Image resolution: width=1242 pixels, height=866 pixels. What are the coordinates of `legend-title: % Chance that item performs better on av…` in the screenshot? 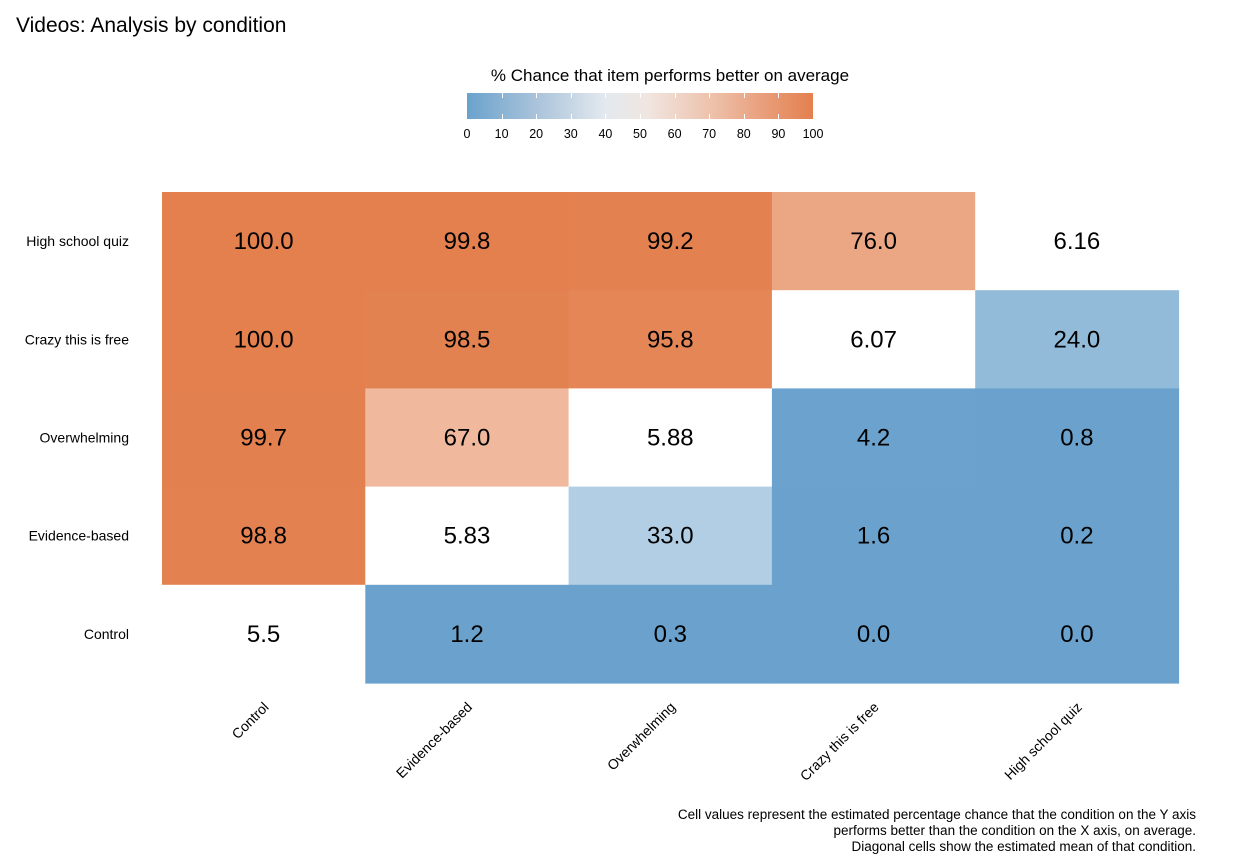 It's located at (670, 75).